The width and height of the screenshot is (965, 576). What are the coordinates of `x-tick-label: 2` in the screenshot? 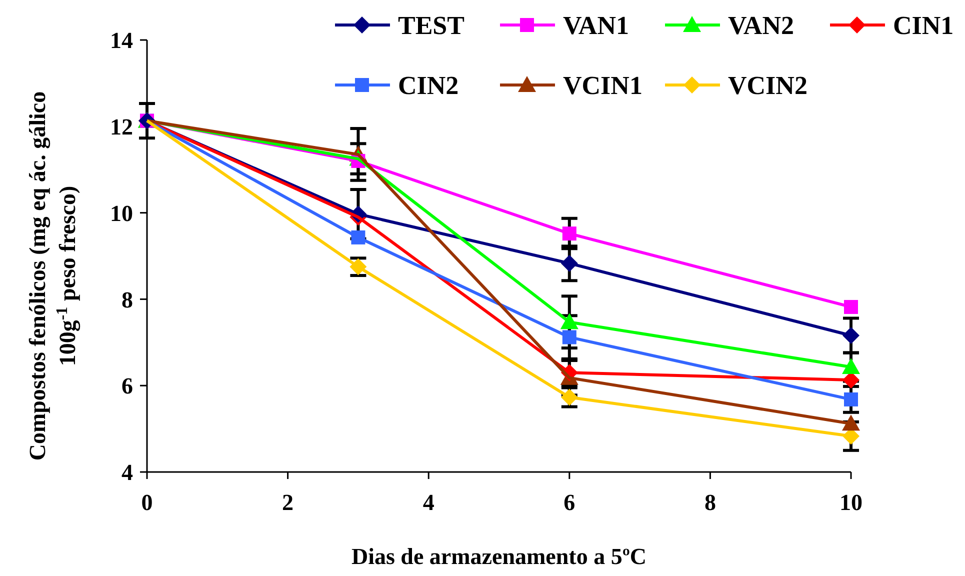 It's located at (288, 502).